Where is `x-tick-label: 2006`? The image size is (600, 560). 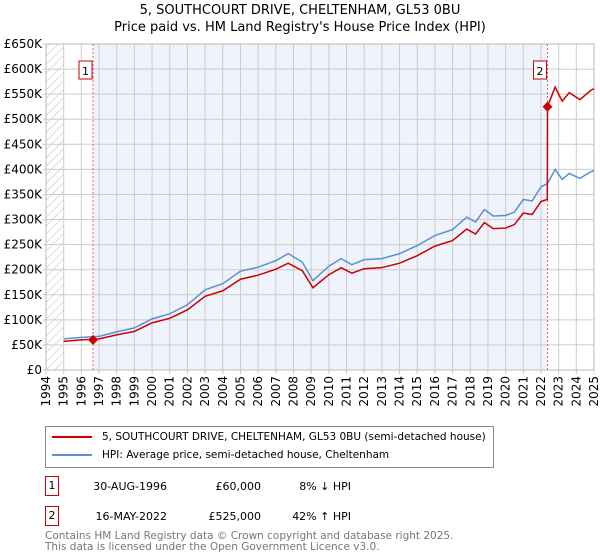
x-tick-label: 2006 is located at coordinates (258, 391).